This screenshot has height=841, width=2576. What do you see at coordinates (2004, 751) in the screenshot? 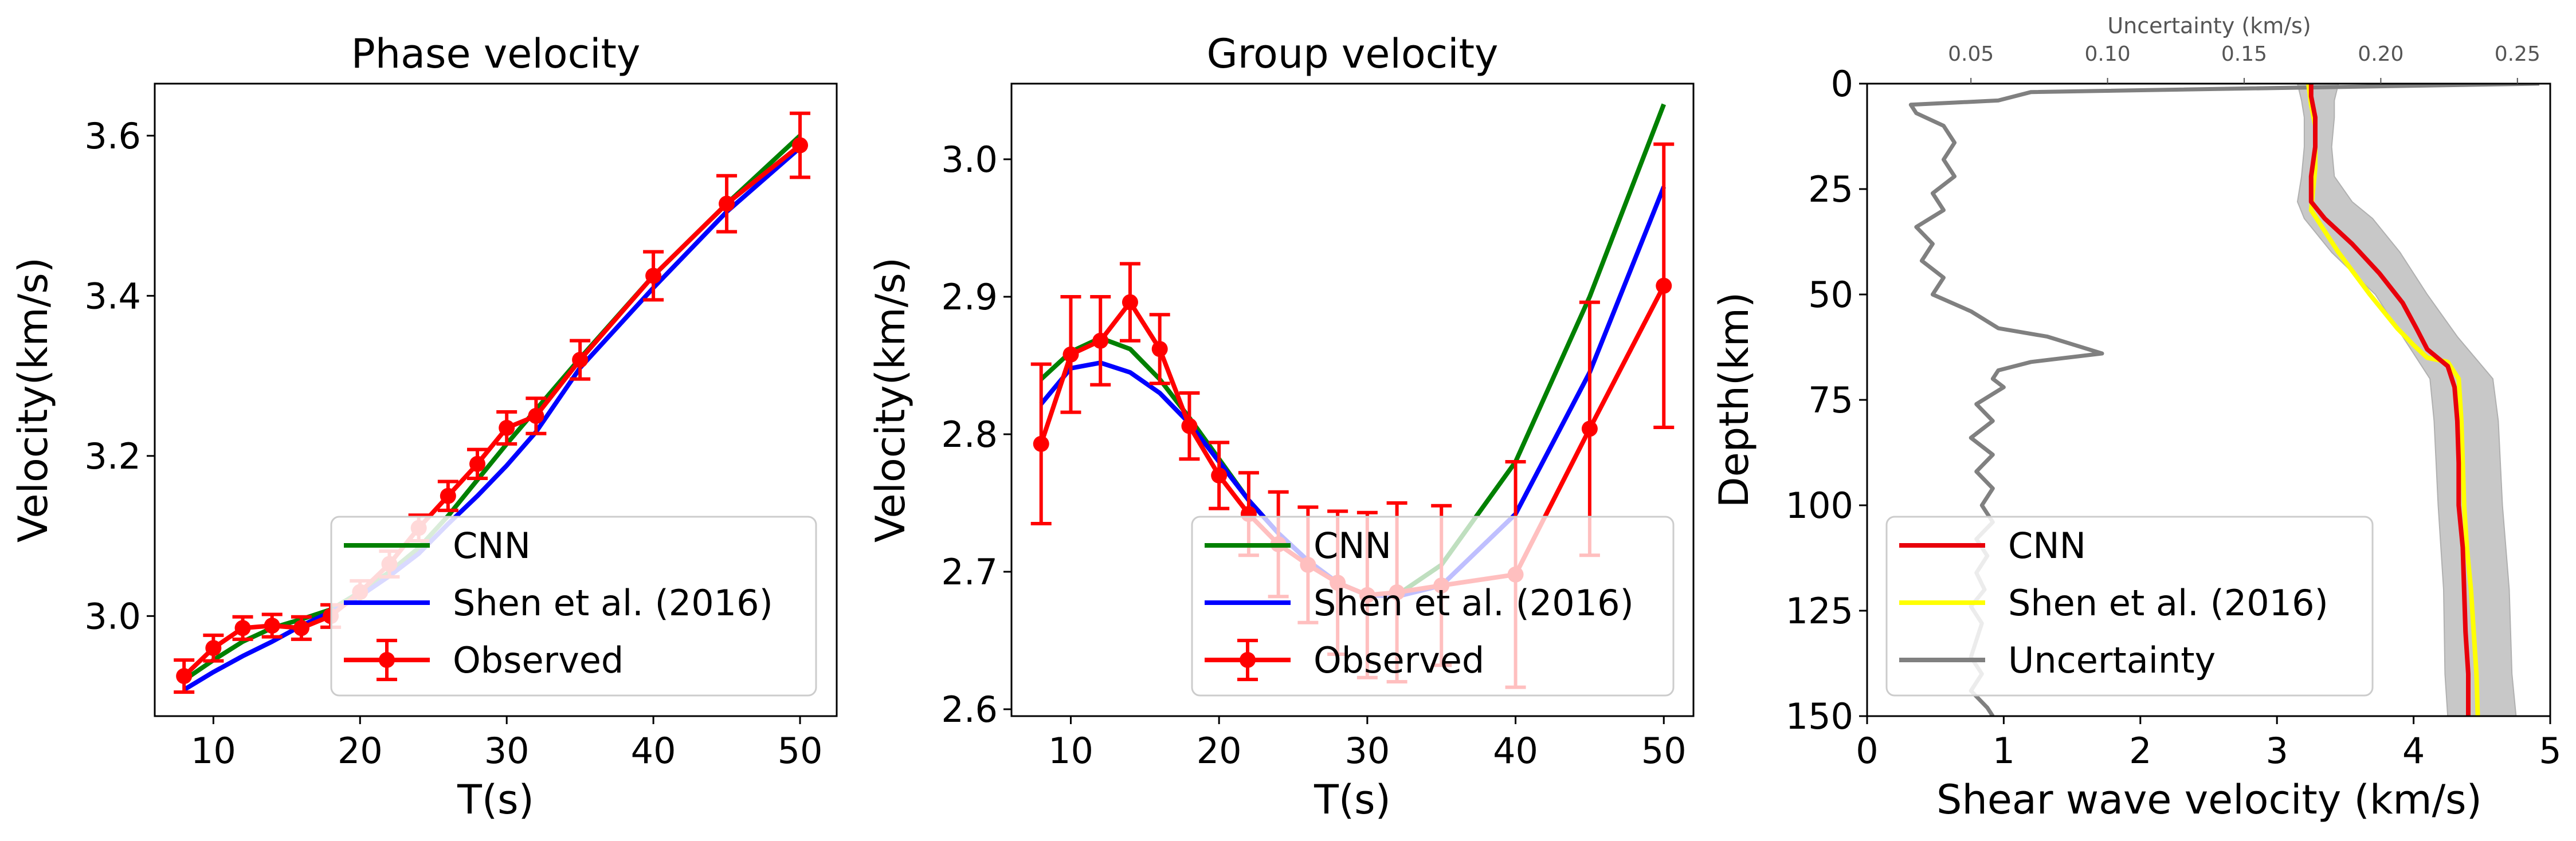
I see `x-tick-label: 1` at bounding box center [2004, 751].